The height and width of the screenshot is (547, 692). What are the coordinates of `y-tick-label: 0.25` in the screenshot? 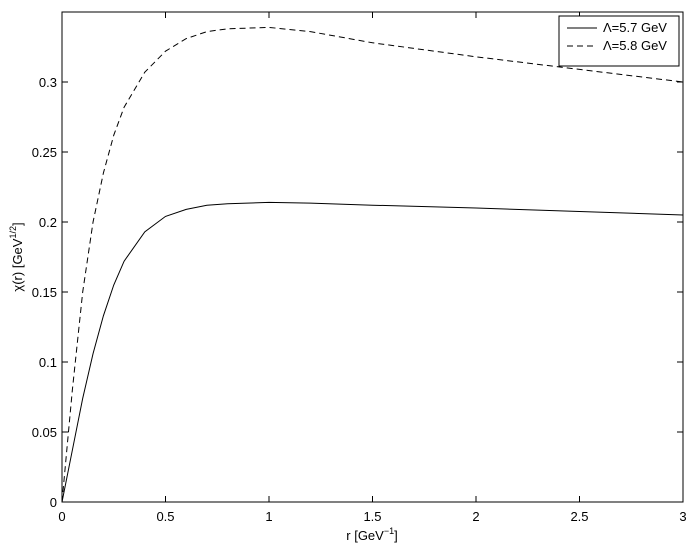 It's located at (44, 152).